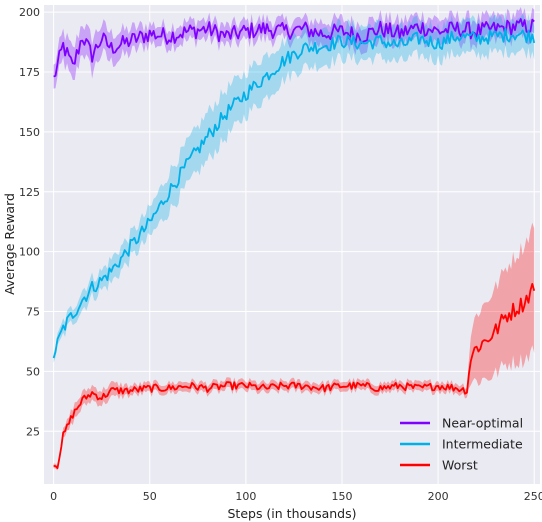  What do you see at coordinates (53, 496) in the screenshot?
I see `x-tick-label: 0` at bounding box center [53, 496].